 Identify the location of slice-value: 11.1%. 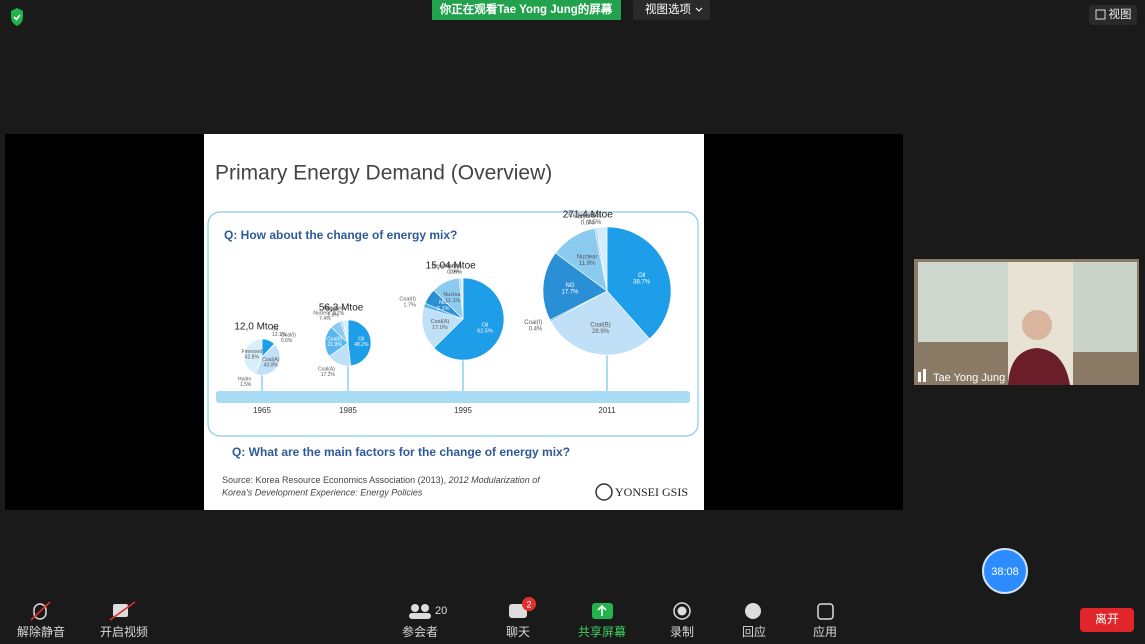
(452, 301).